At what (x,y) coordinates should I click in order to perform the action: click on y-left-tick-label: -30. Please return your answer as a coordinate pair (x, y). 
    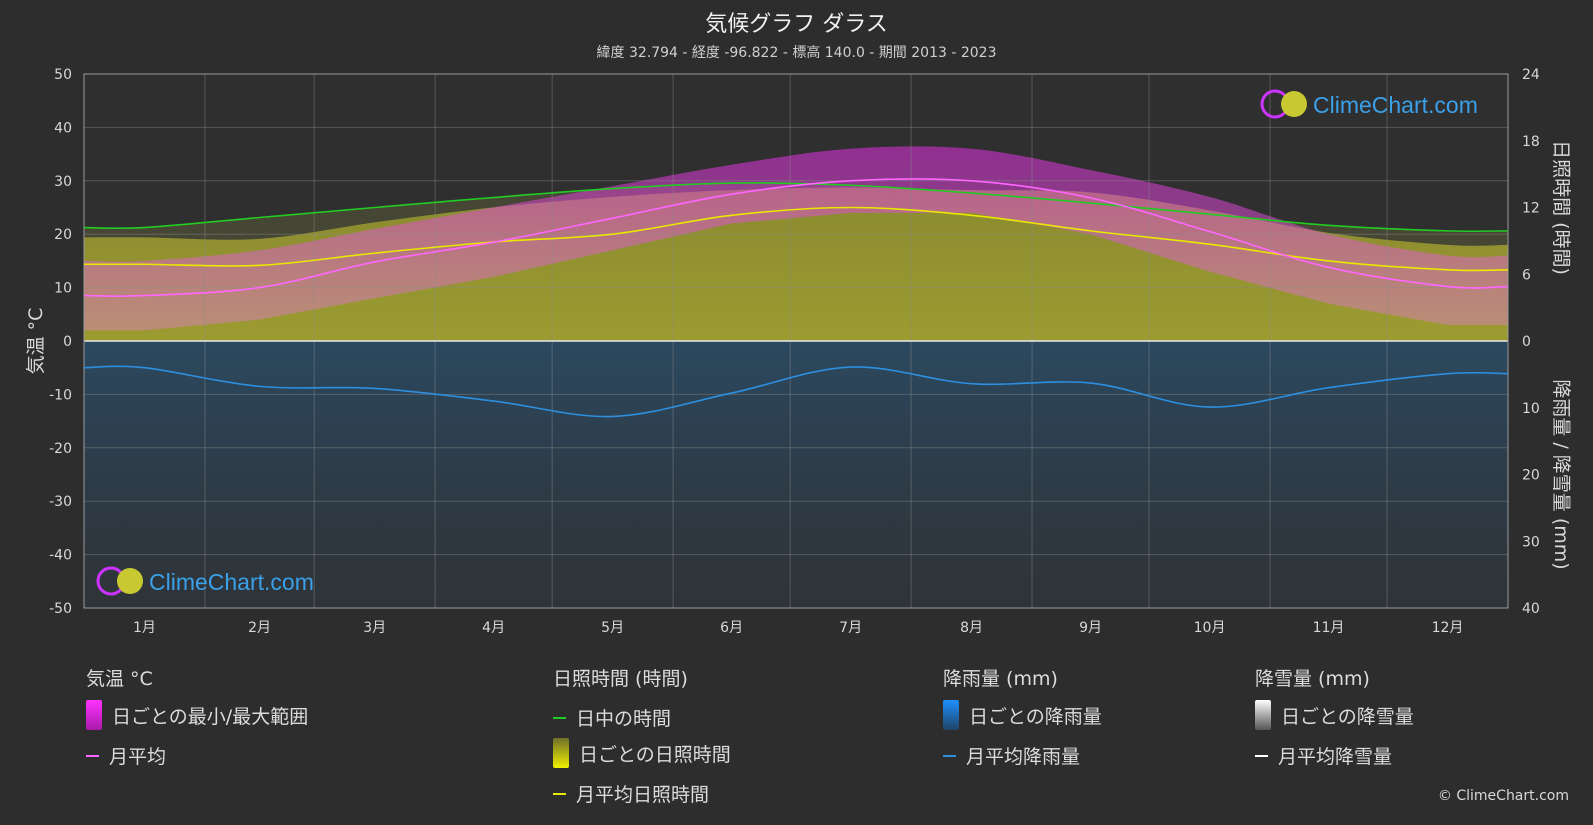
    Looking at the image, I should click on (60, 502).